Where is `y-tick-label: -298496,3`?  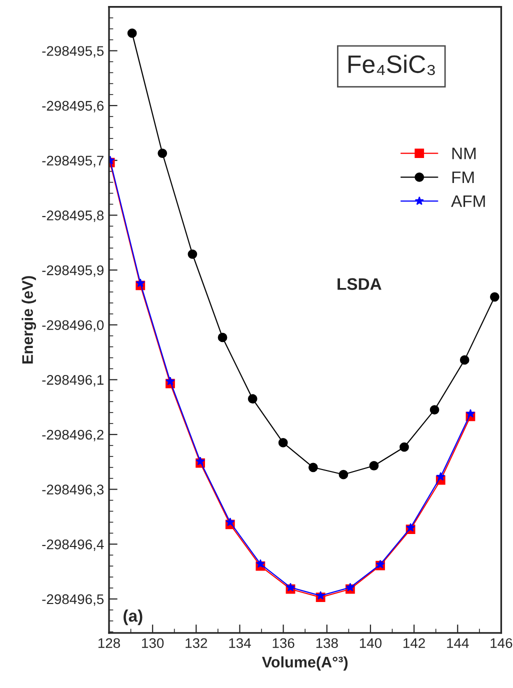 y-tick-label: -298496,3 is located at coordinates (73, 490).